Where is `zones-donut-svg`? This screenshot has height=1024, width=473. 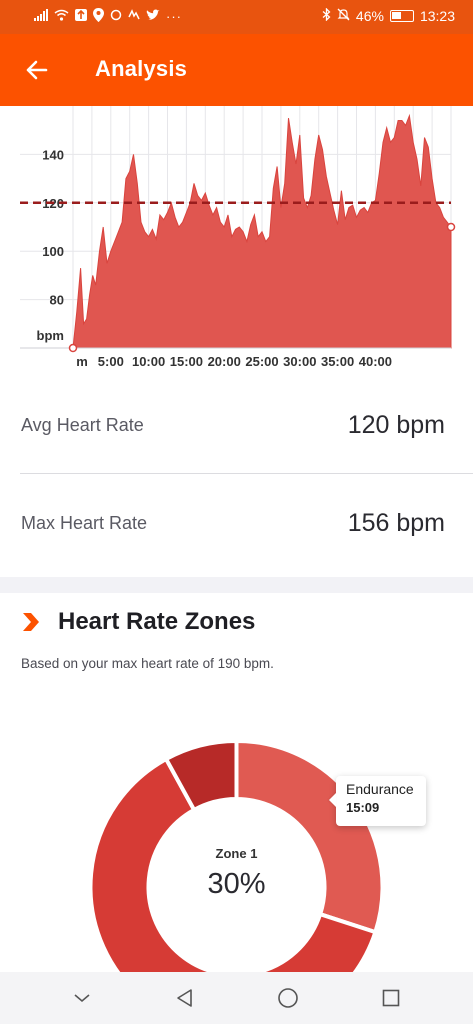
zones-donut-svg is located at coordinates (236, 856).